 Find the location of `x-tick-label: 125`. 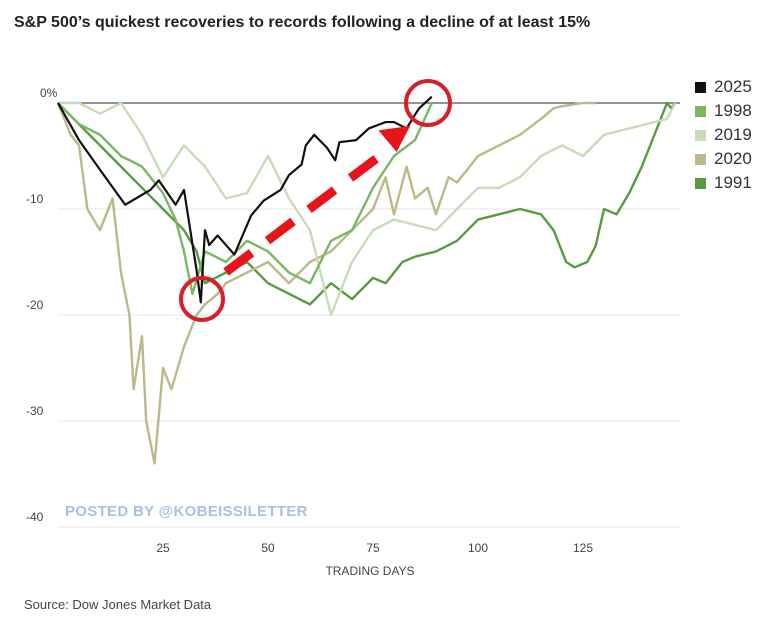

x-tick-label: 125 is located at coordinates (583, 548).